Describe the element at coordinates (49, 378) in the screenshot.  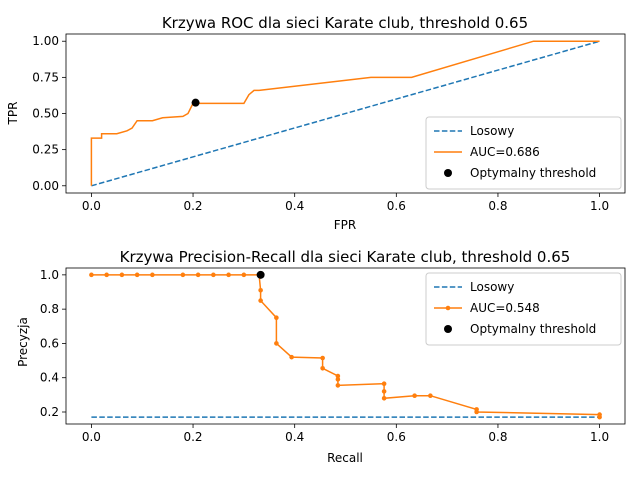
I see `pr-ytick-label: 0.4` at that location.